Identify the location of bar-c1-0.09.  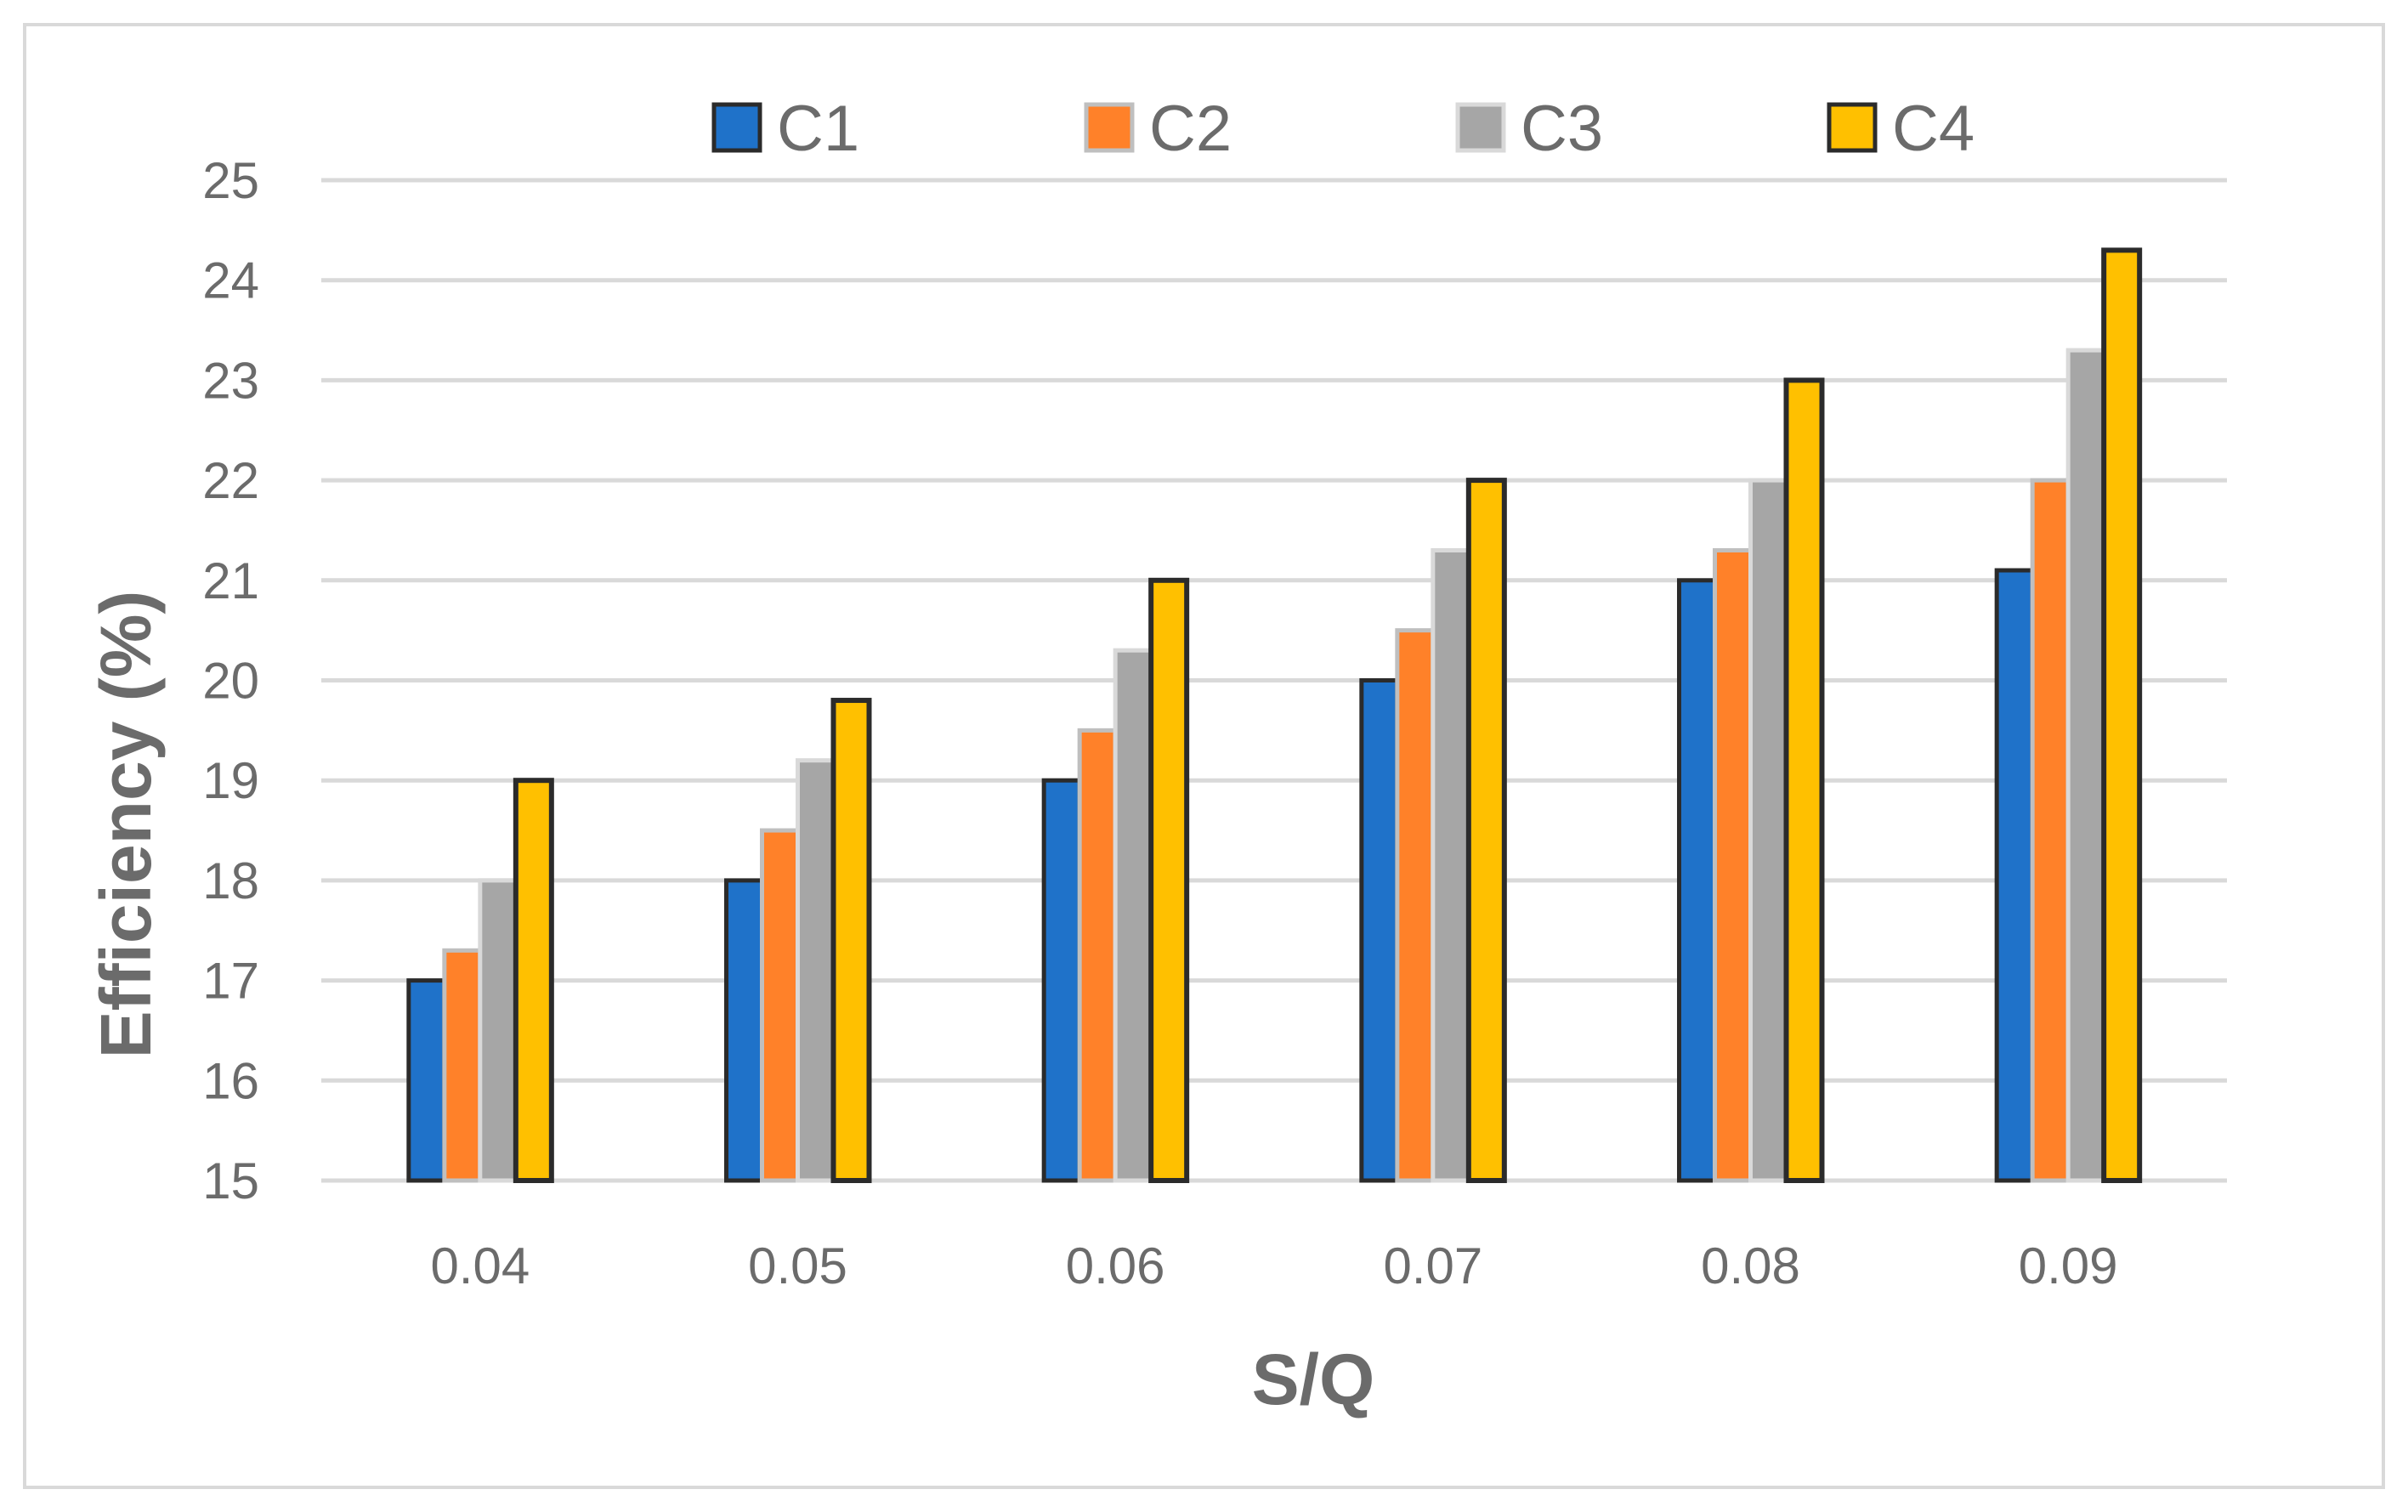
(2014, 875).